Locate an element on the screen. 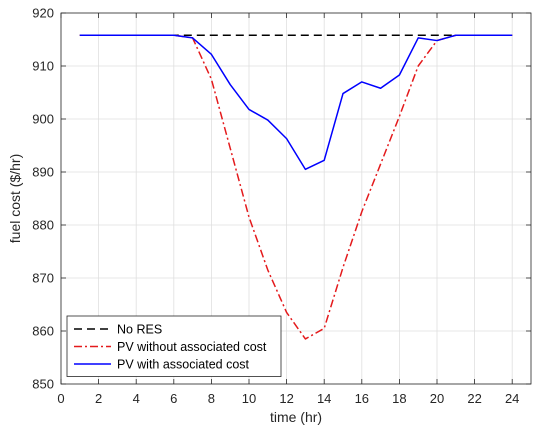 The height and width of the screenshot is (435, 550). y-axis-label: fuel cost ($/hr) is located at coordinates (15, 198).